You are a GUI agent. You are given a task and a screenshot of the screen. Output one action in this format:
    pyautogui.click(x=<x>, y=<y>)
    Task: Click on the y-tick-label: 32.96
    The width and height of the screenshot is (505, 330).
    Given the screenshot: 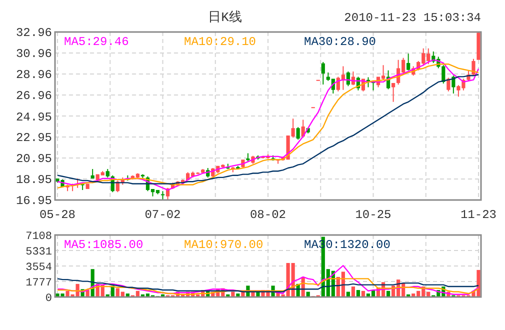 What is the action you would take?
    pyautogui.click(x=34, y=33)
    